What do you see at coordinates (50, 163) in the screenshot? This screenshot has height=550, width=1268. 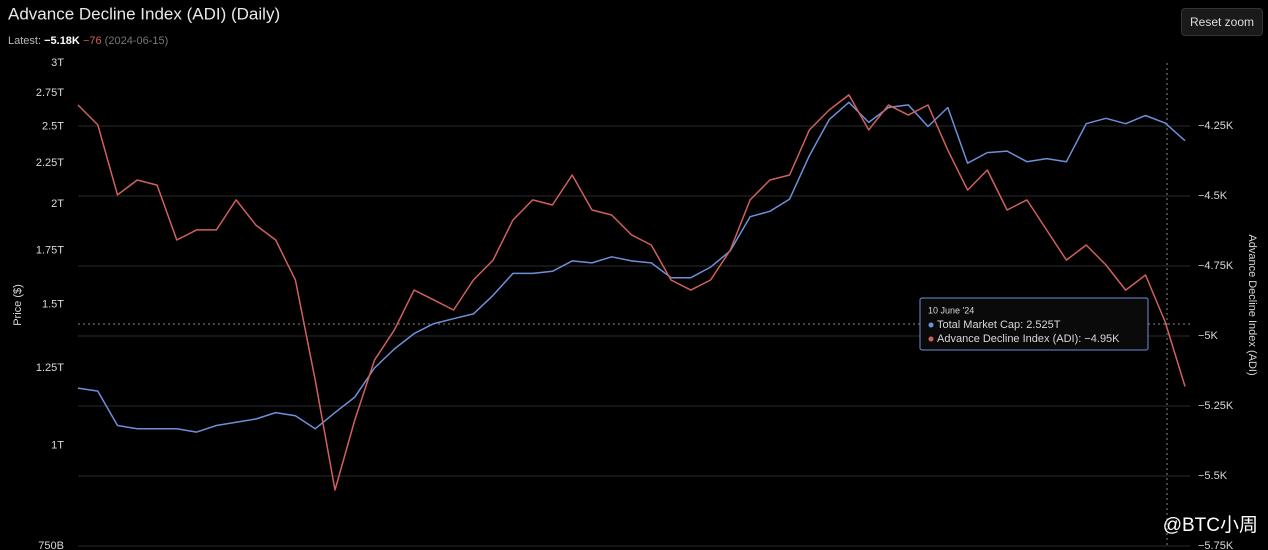 I see `y-tick-label: 2.25T` at bounding box center [50, 163].